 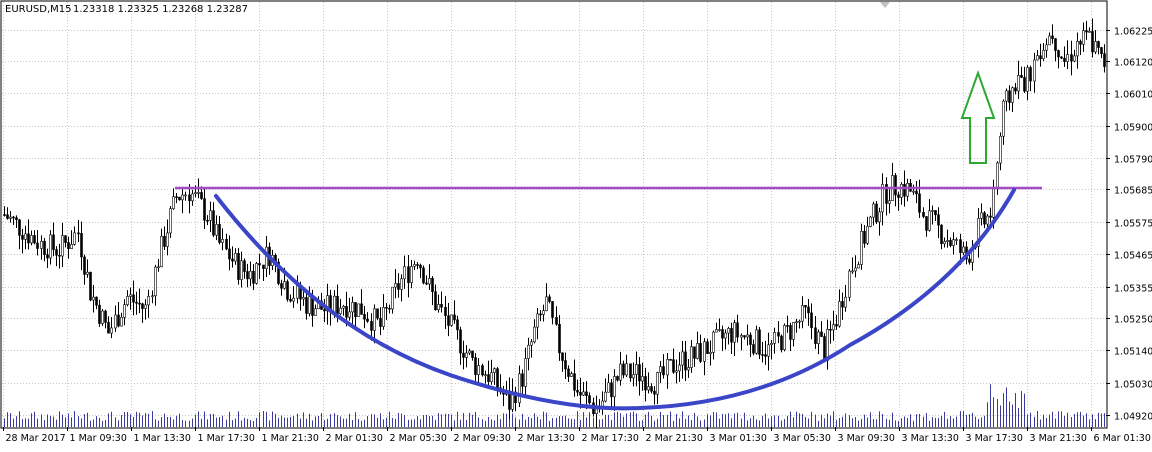 What do you see at coordinates (290, 438) in the screenshot?
I see `time-tick-label: 1 Mar 21:30` at bounding box center [290, 438].